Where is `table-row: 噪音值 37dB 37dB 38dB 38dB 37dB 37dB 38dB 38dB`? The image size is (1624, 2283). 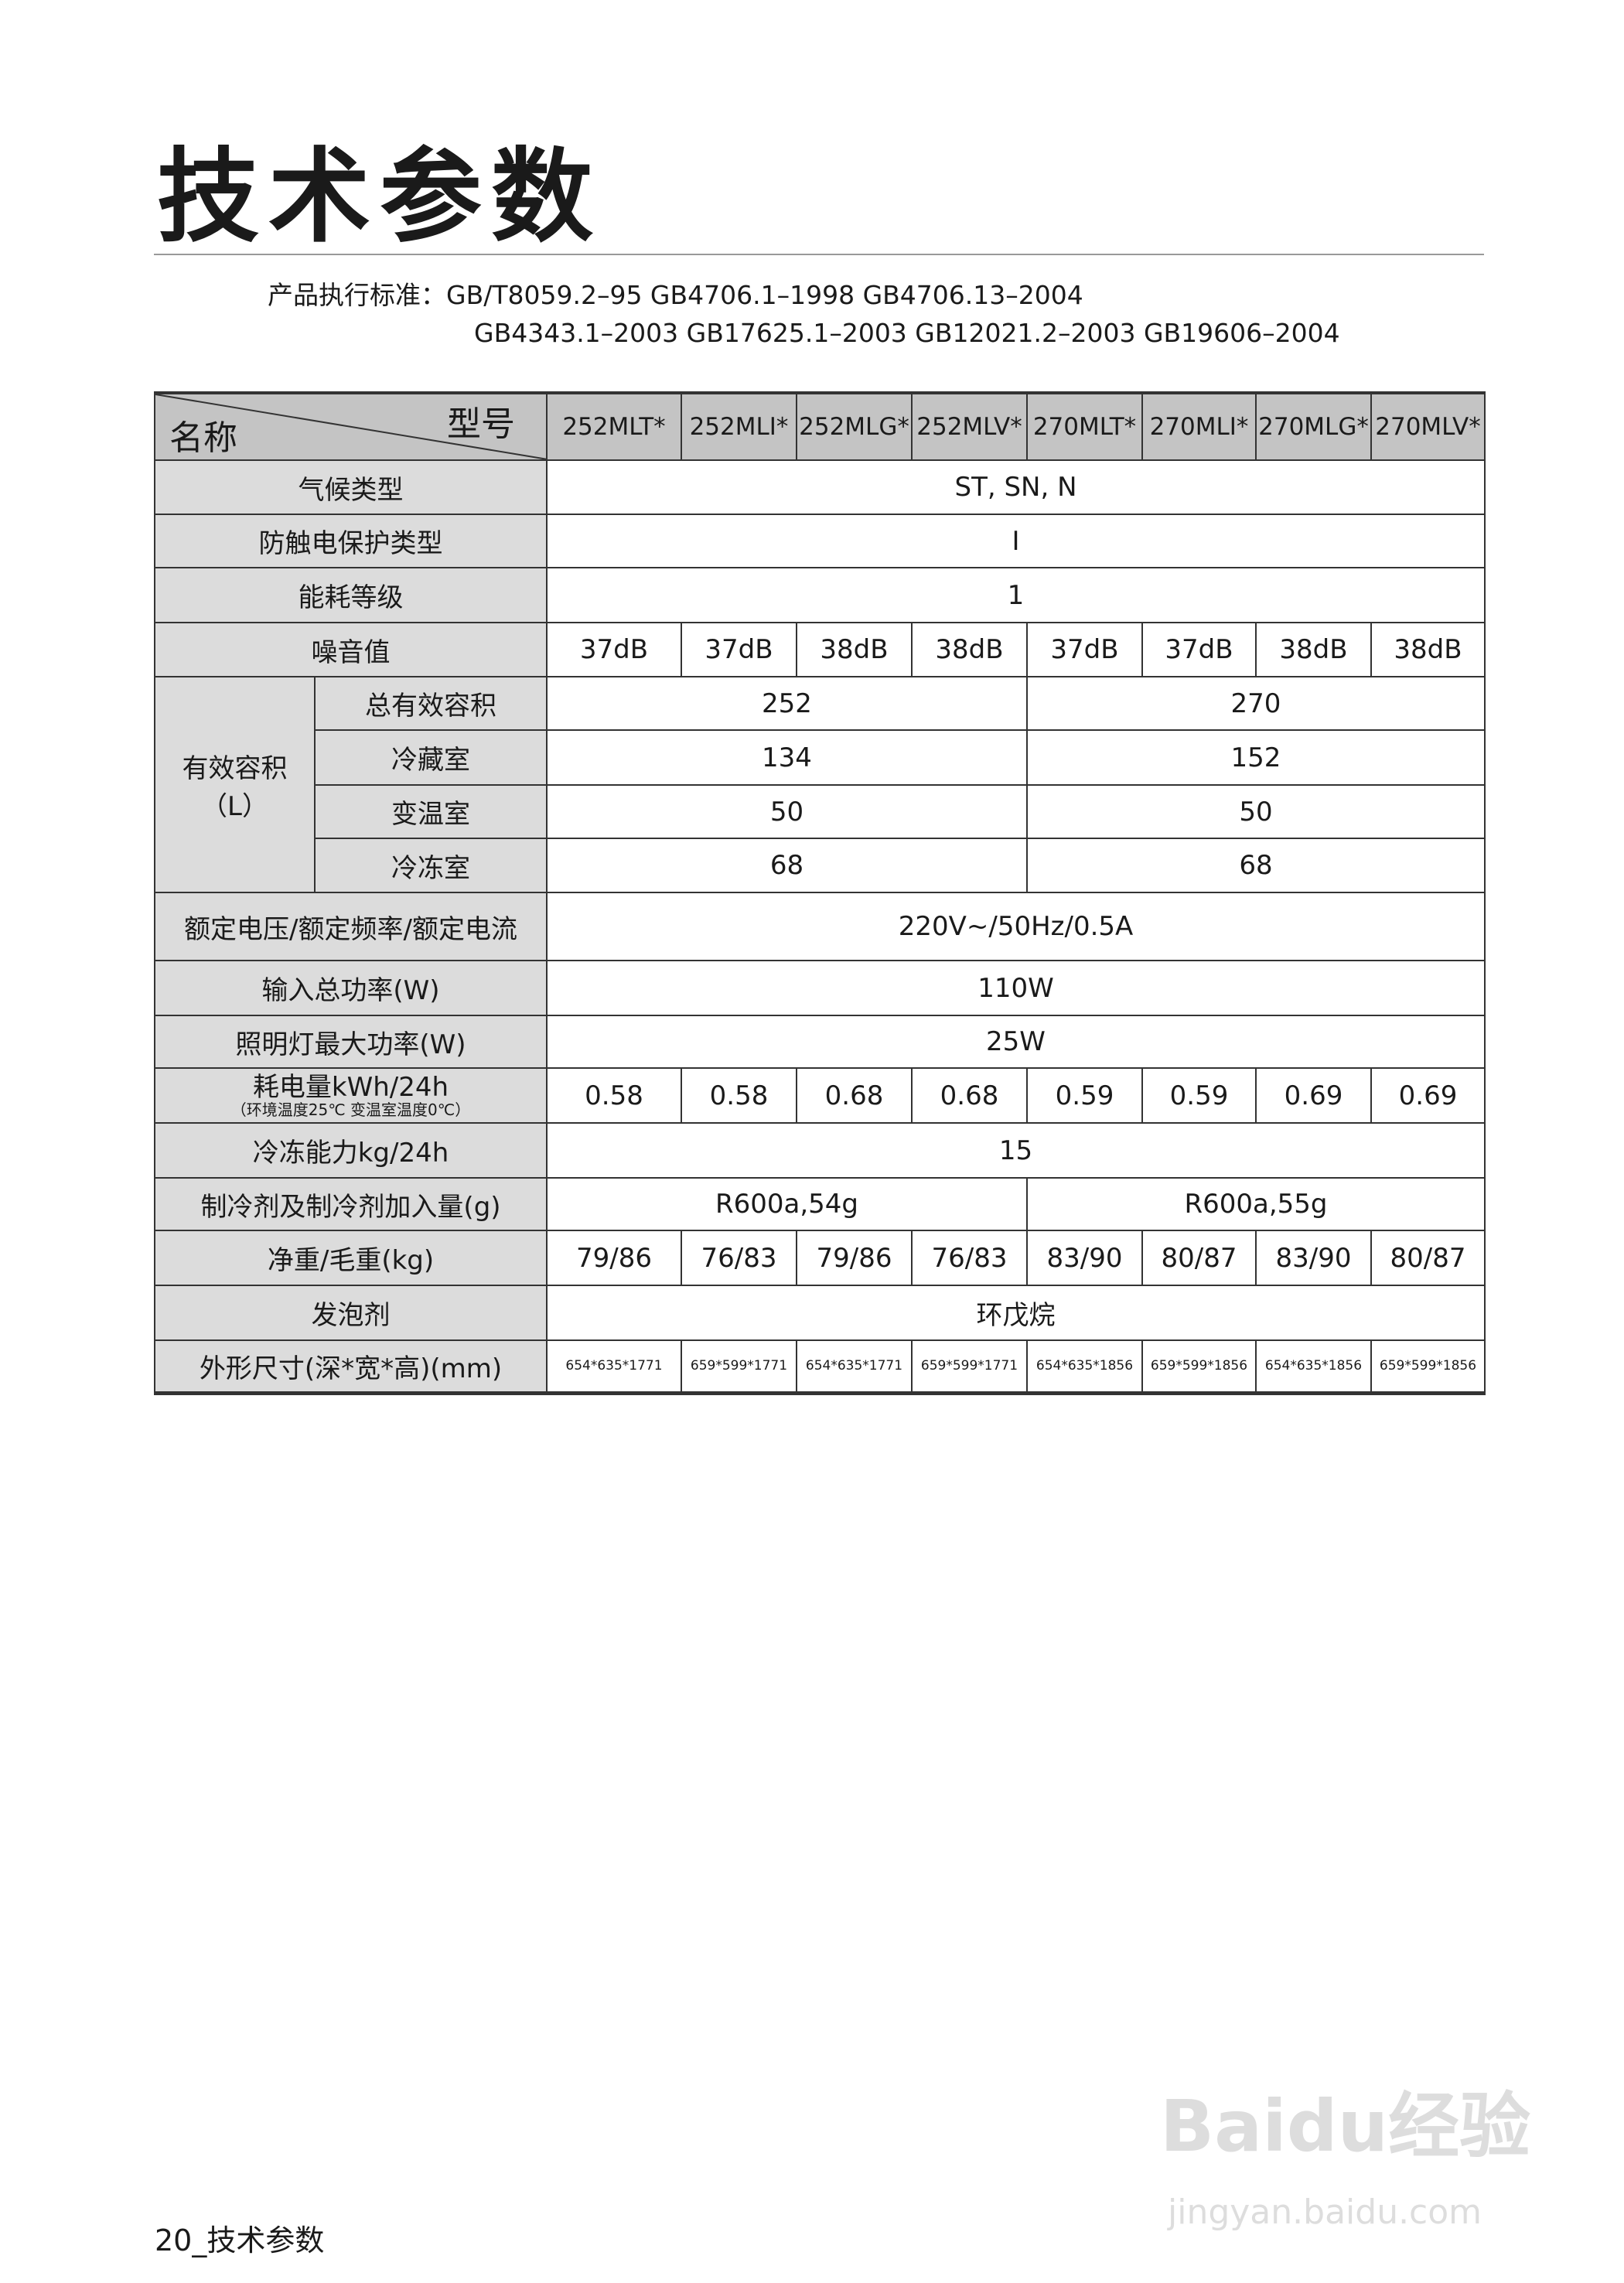
table-row: 噪音值 37dB 37dB 38dB 38dB 37dB 37dB 38dB 38dB is located at coordinates (820, 649).